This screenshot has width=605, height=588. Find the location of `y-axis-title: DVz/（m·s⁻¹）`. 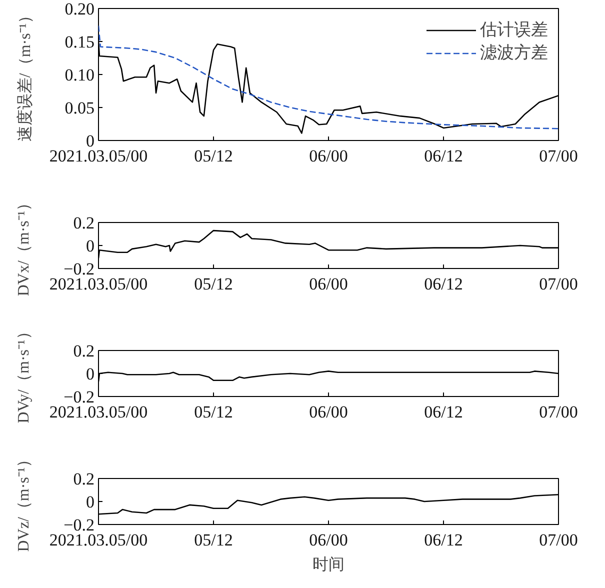

y-axis-title: DVz/（m·s⁻¹） is located at coordinates (24, 501).